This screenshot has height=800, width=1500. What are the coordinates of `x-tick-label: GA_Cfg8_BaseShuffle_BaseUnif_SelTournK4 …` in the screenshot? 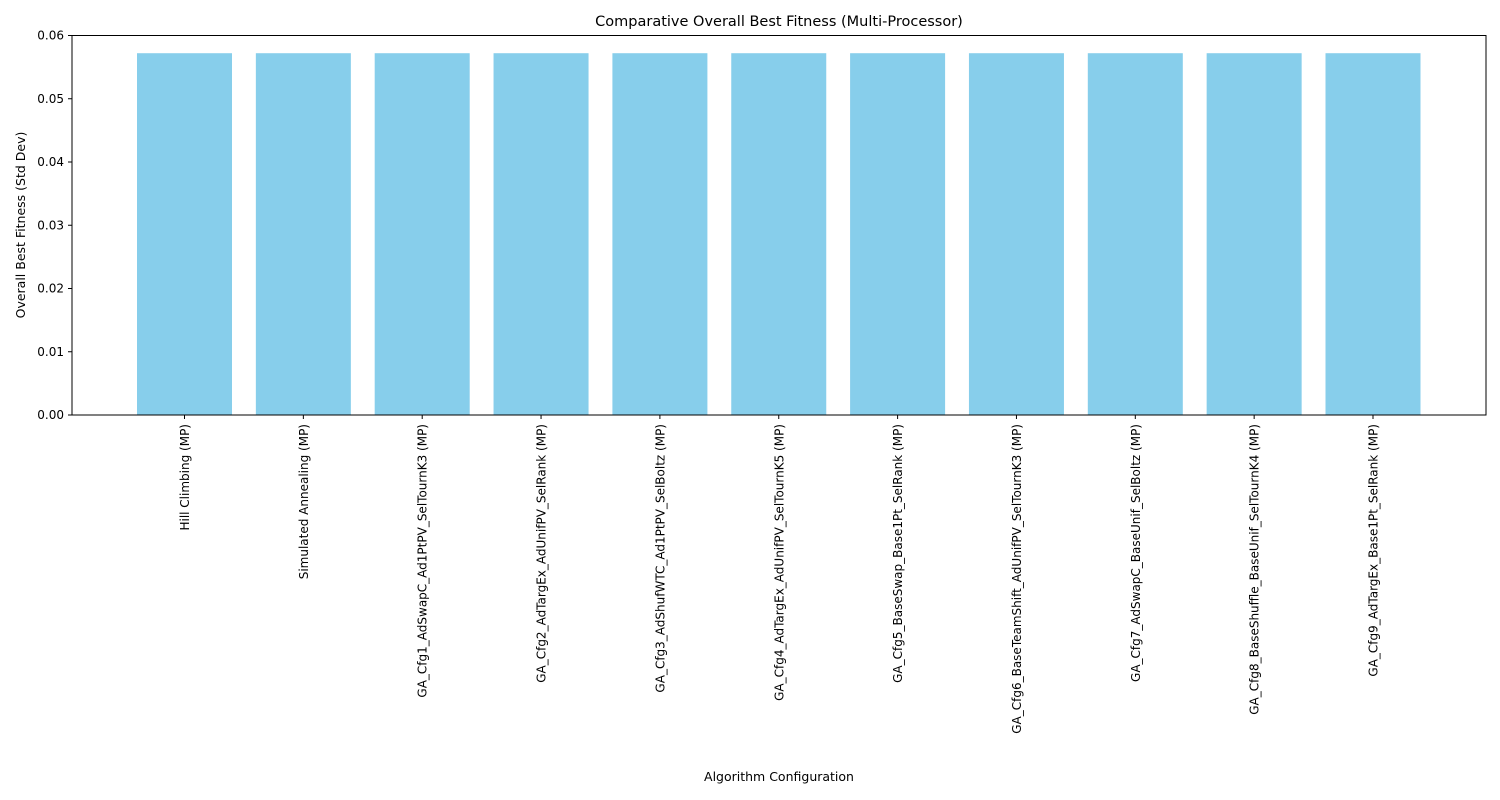 It's located at (1255, 569).